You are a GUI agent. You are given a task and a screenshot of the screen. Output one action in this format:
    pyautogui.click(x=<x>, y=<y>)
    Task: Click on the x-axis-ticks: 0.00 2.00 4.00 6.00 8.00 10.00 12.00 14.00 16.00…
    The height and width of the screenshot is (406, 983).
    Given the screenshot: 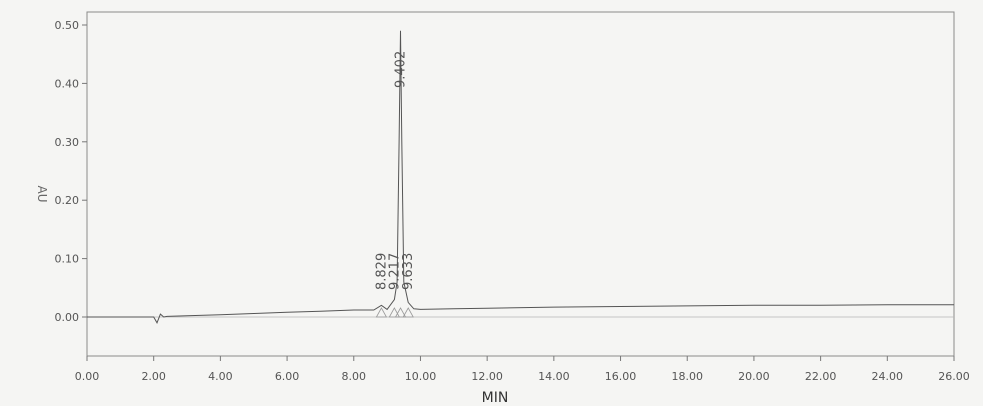 What is the action you would take?
    pyautogui.click(x=522, y=369)
    